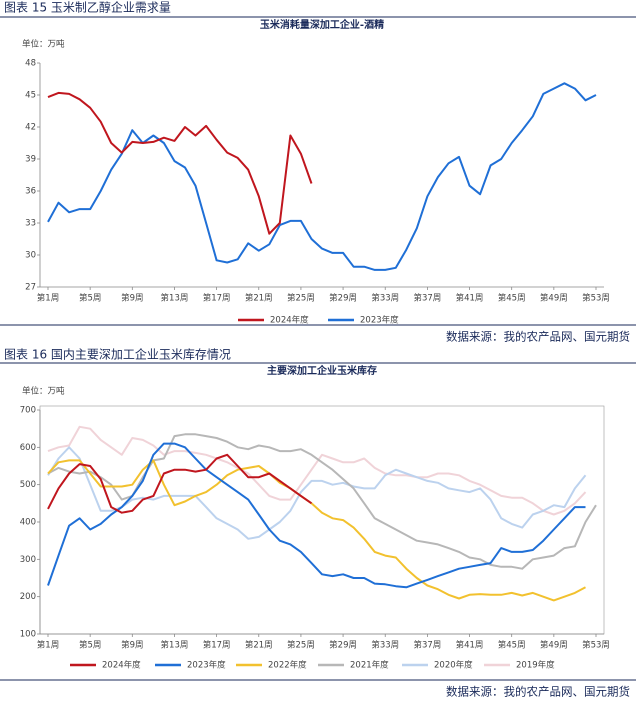  I want to click on chart-title: 主要深加工企业玉米库存, so click(322, 370).